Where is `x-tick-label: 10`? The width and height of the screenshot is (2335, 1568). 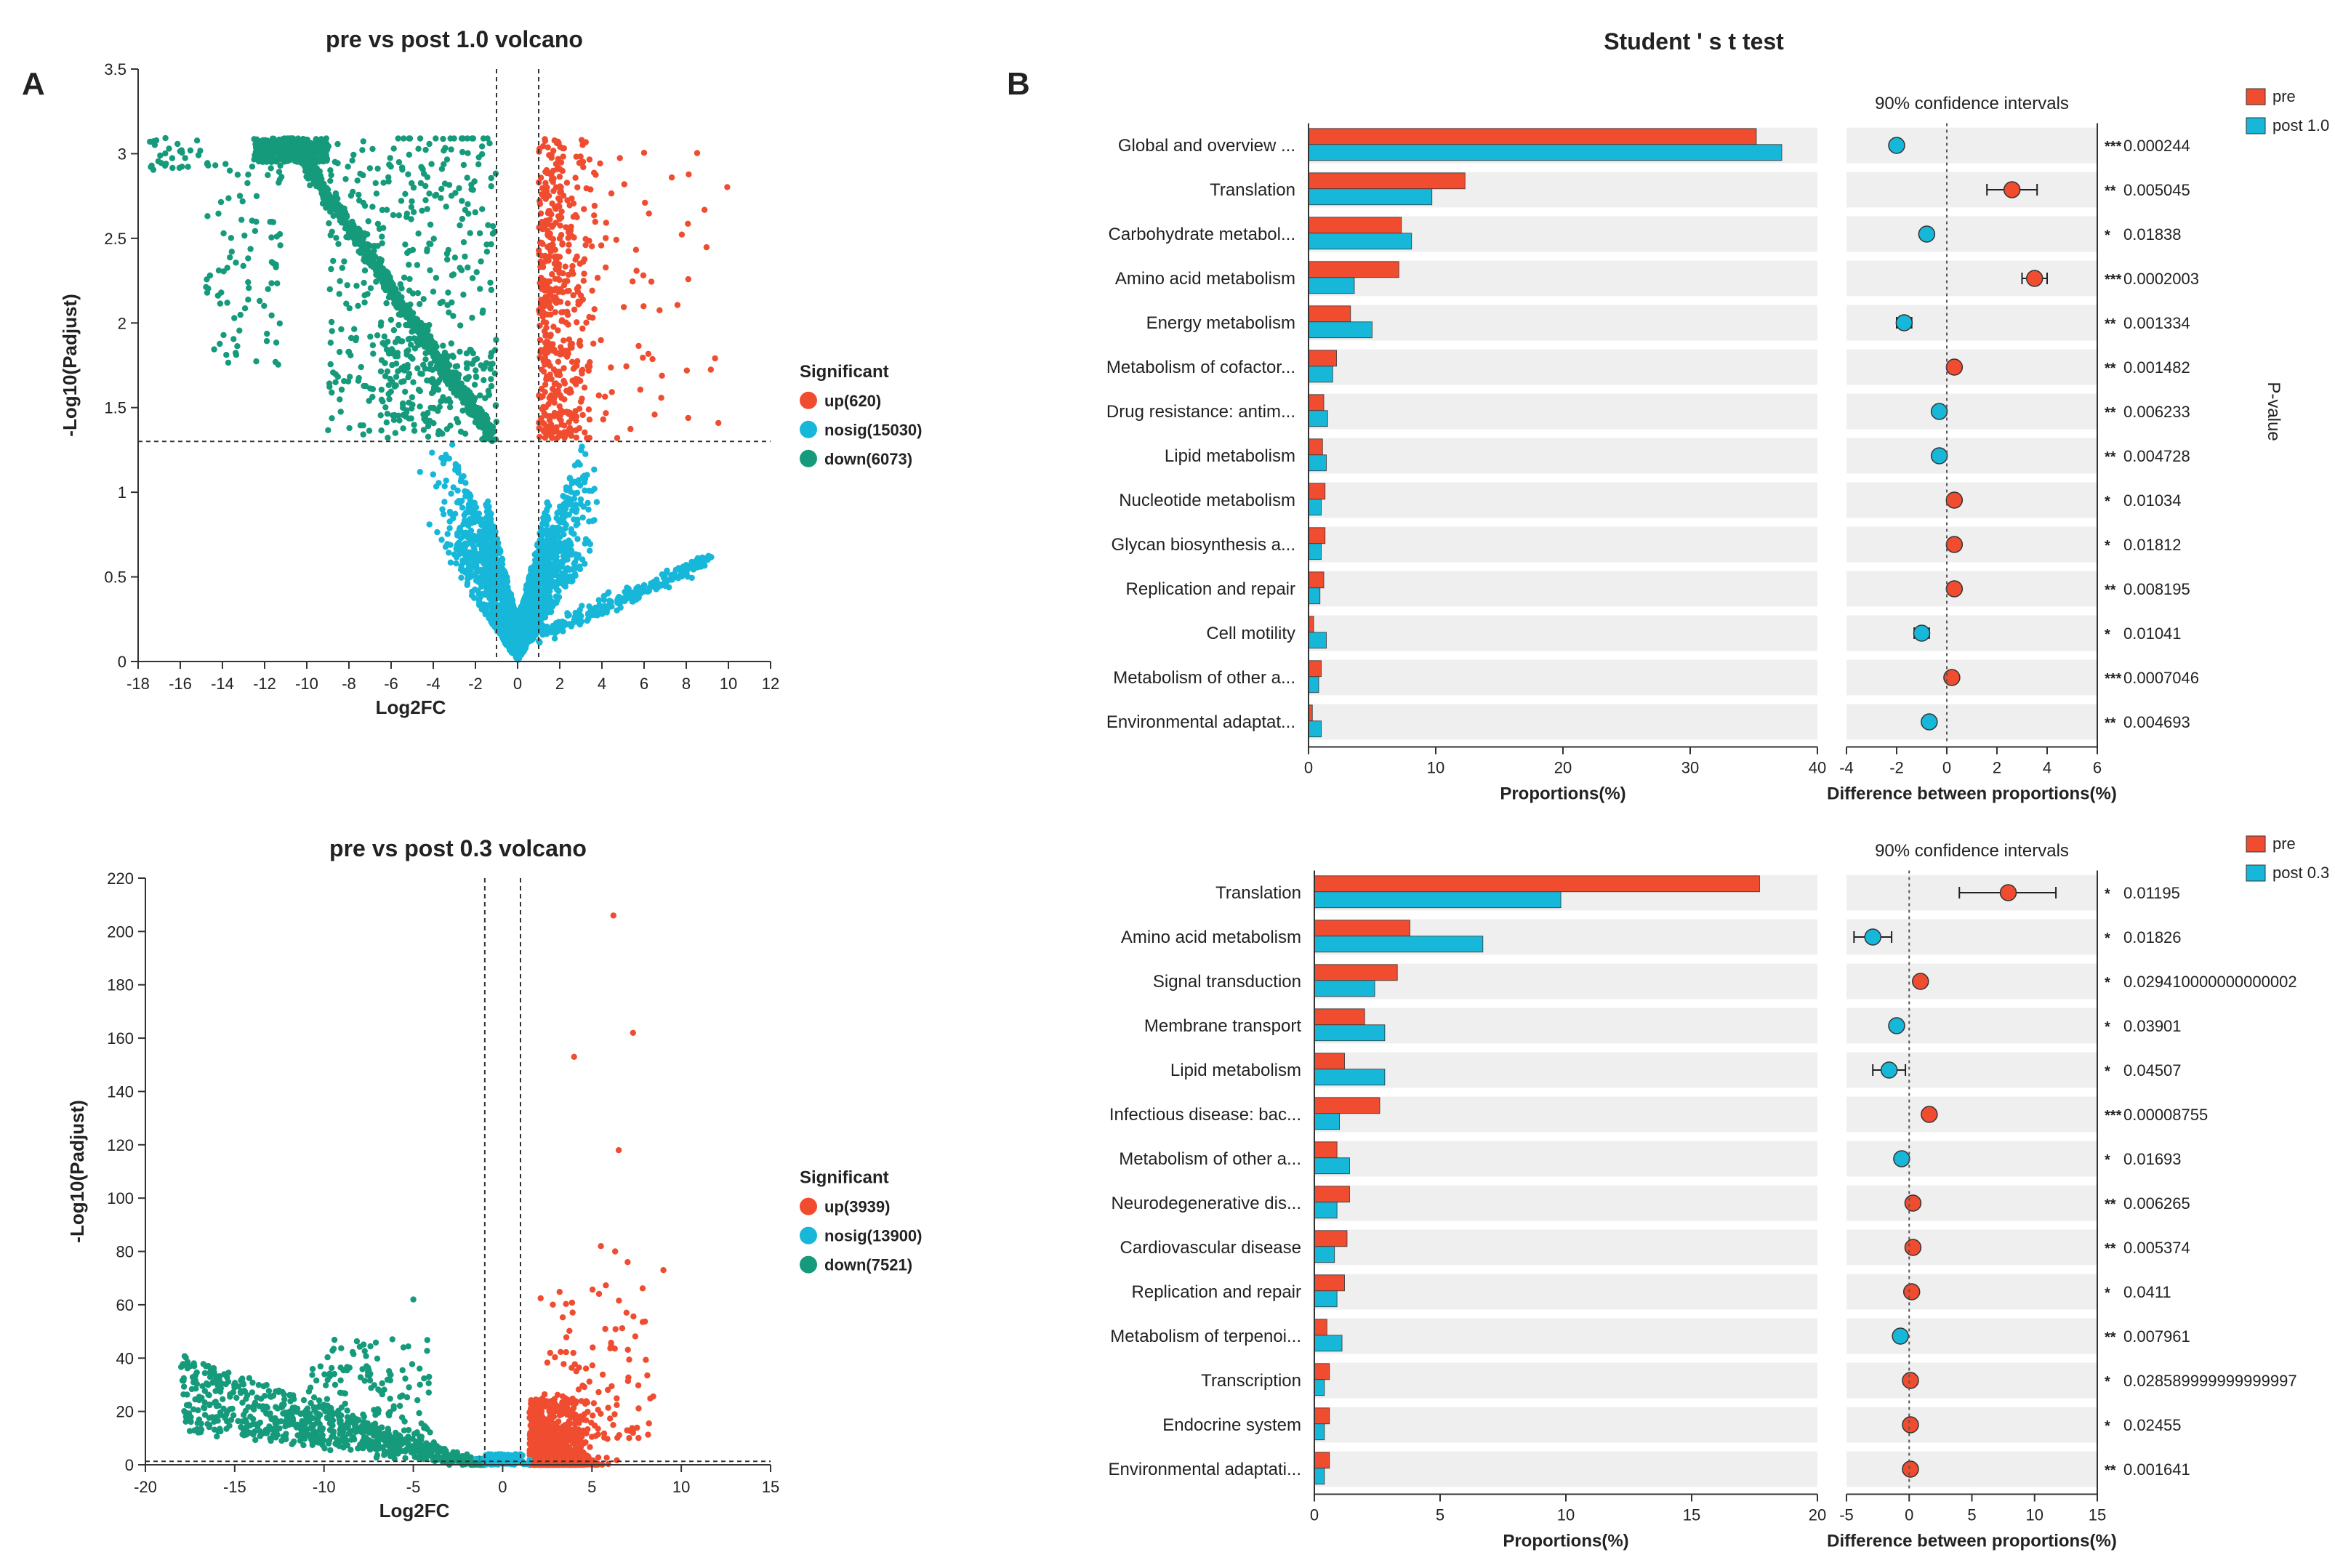
x-tick-label: 10 is located at coordinates (728, 684).